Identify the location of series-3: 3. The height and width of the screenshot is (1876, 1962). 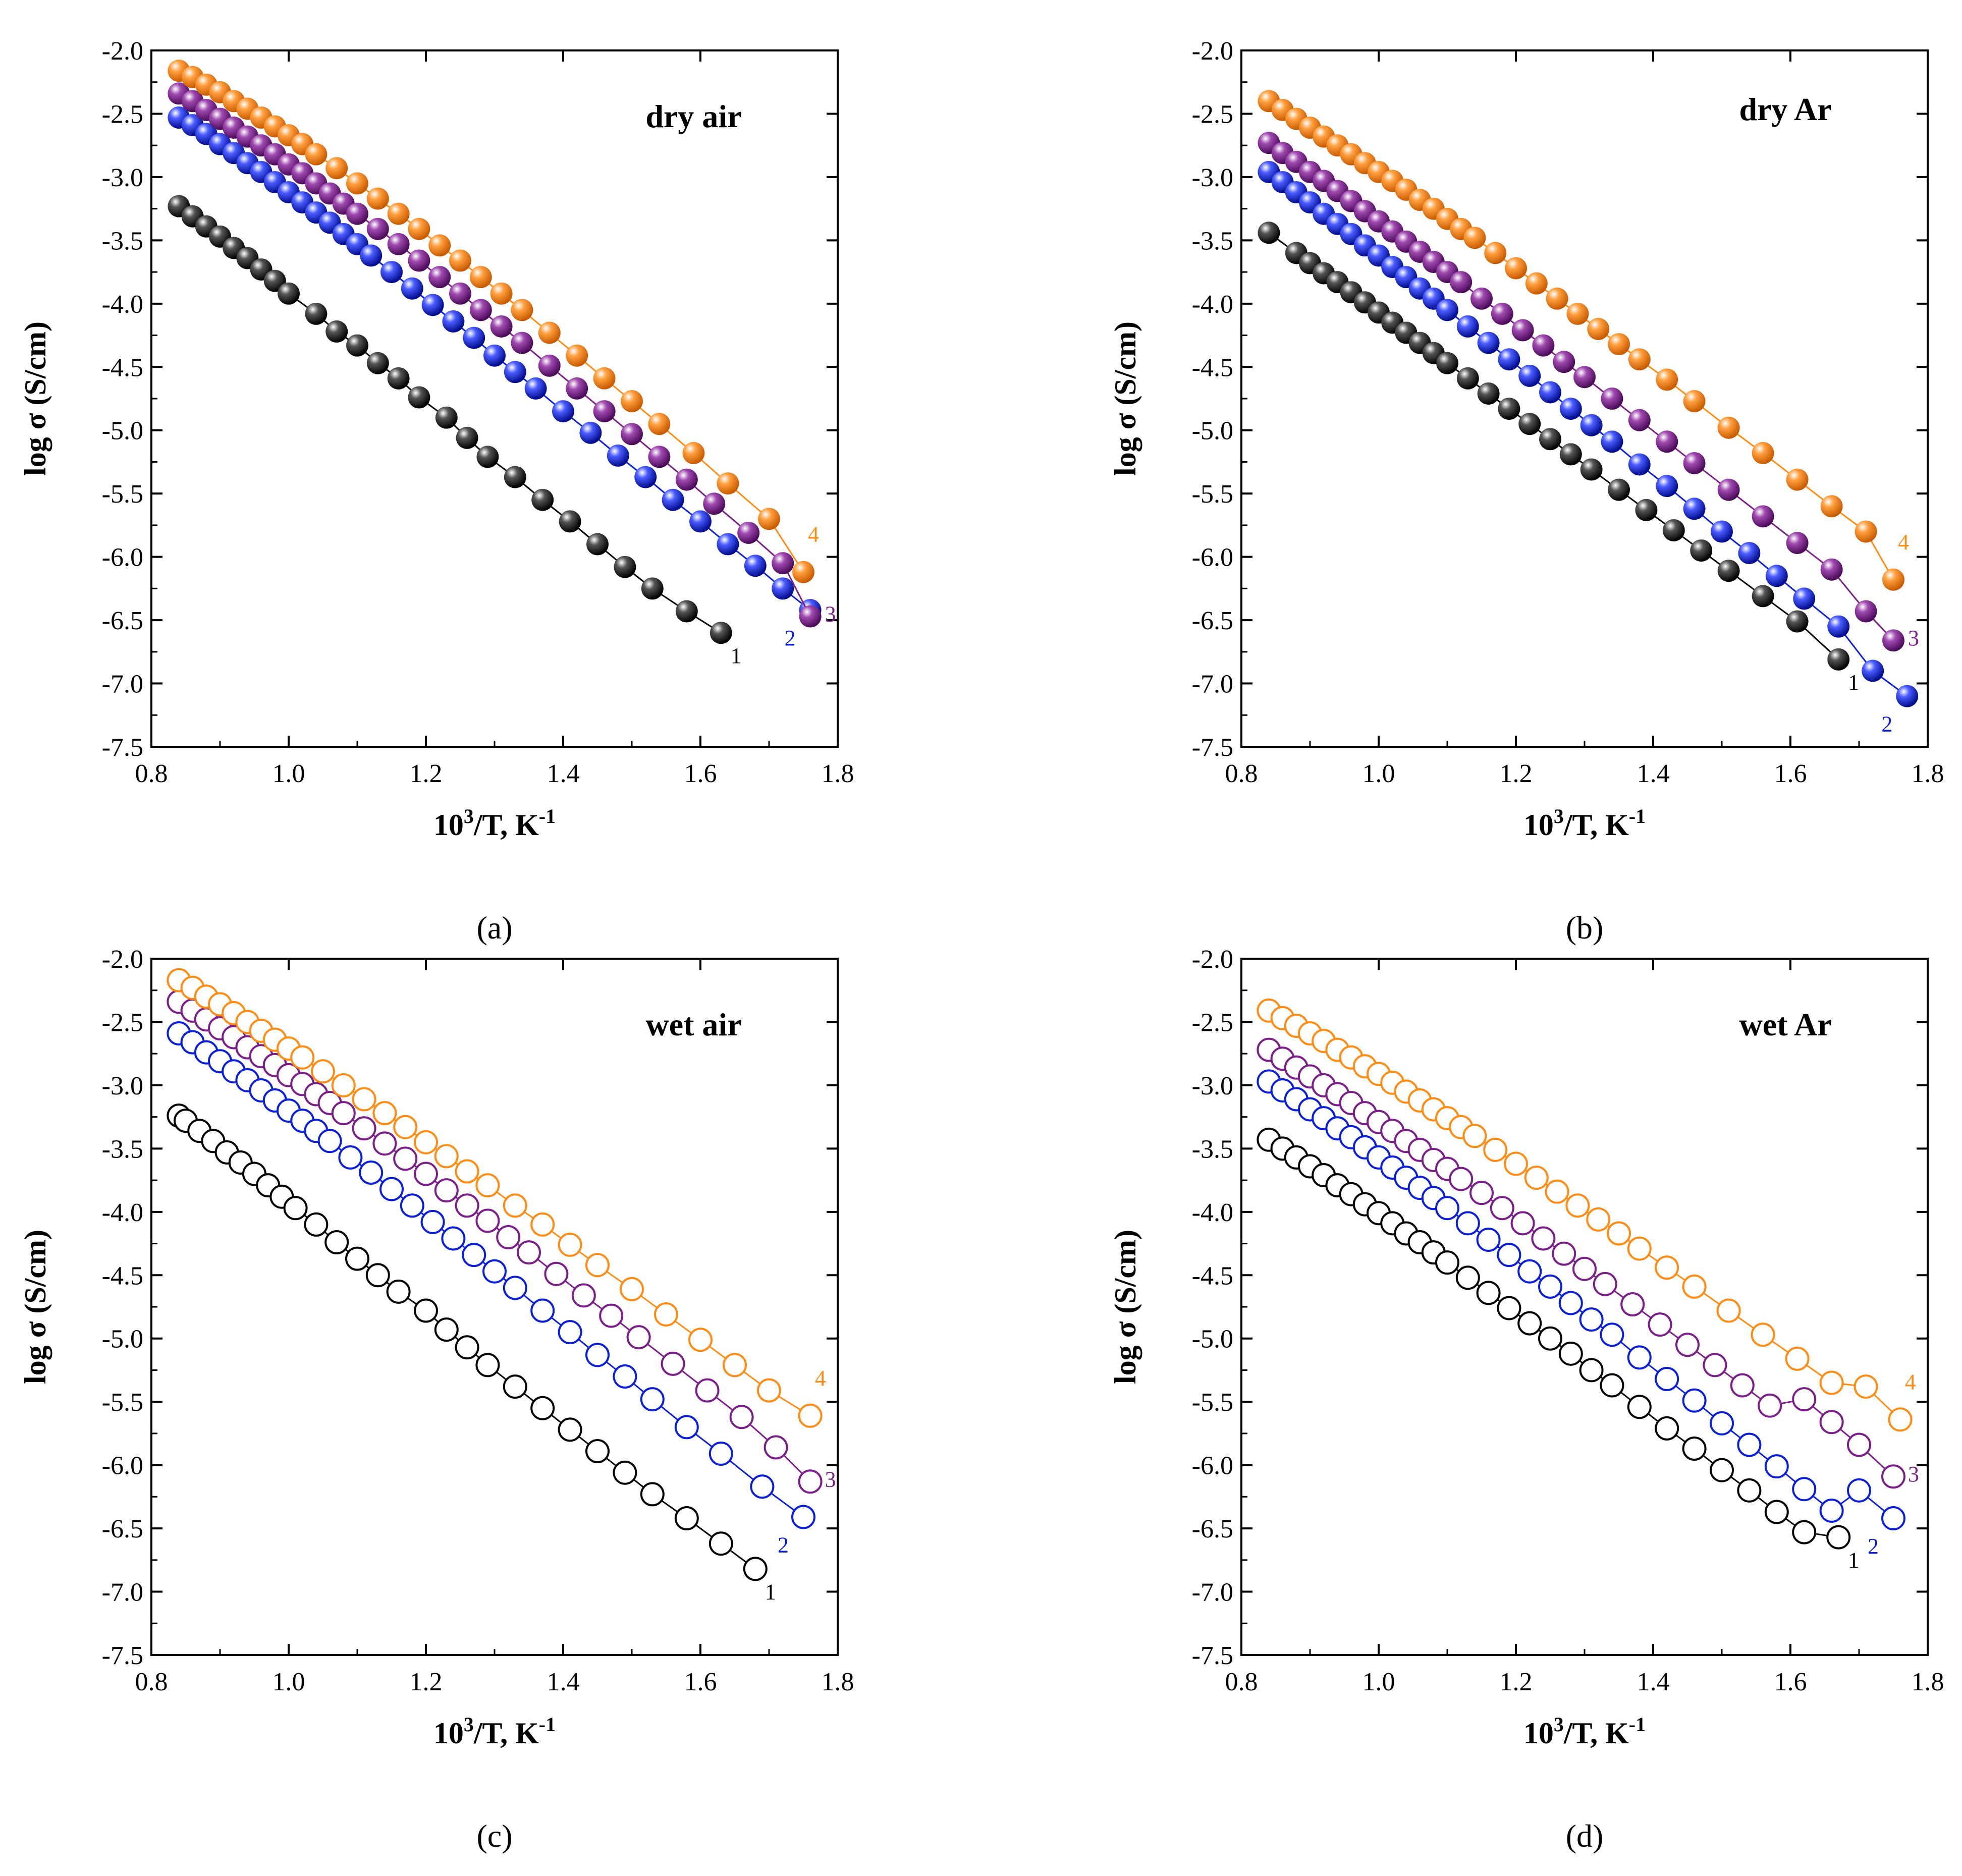
(1589, 392).